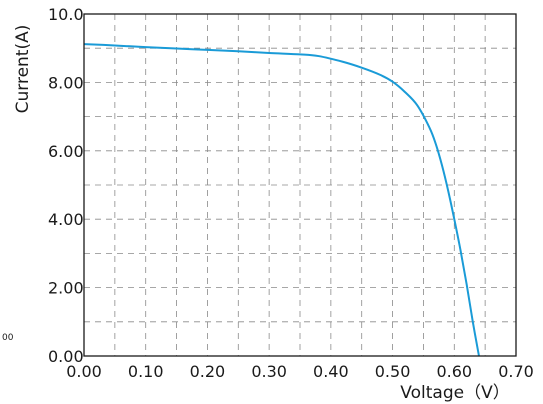 The image size is (543, 404). Describe the element at coordinates (66, 151) in the screenshot. I see `y-tick-label: 6.00` at that location.